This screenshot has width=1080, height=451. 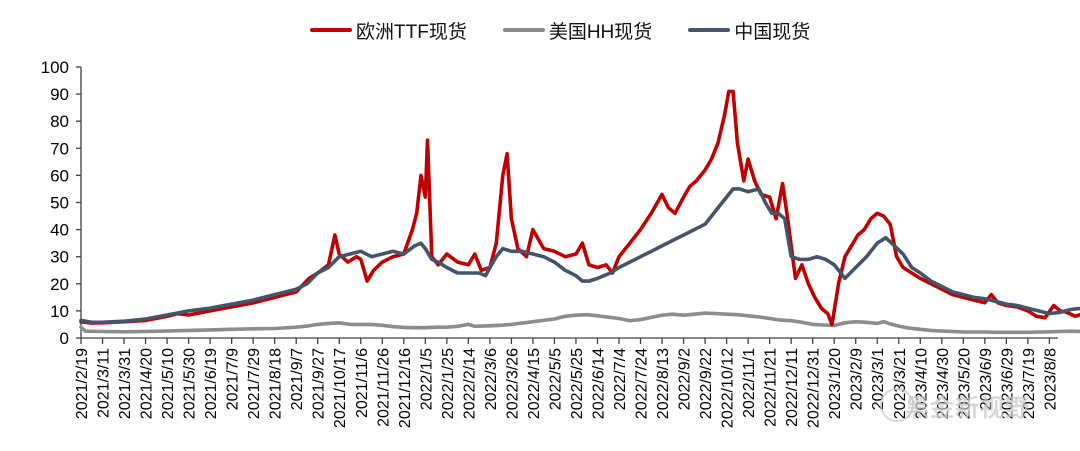 I want to click on y-tick-label: 80, so click(x=59, y=121).